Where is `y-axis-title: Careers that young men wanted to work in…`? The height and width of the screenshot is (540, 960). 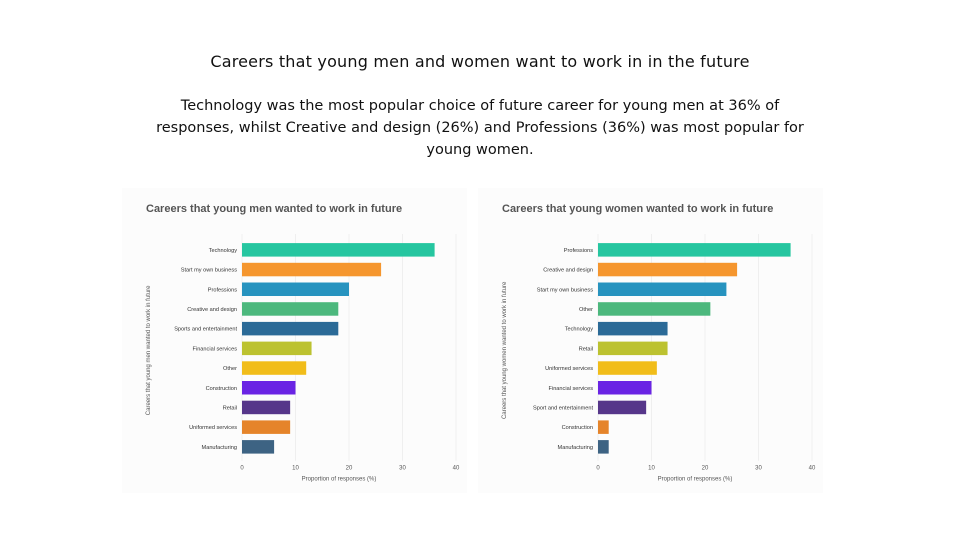 y-axis-title: Careers that young men wanted to work in… is located at coordinates (149, 350).